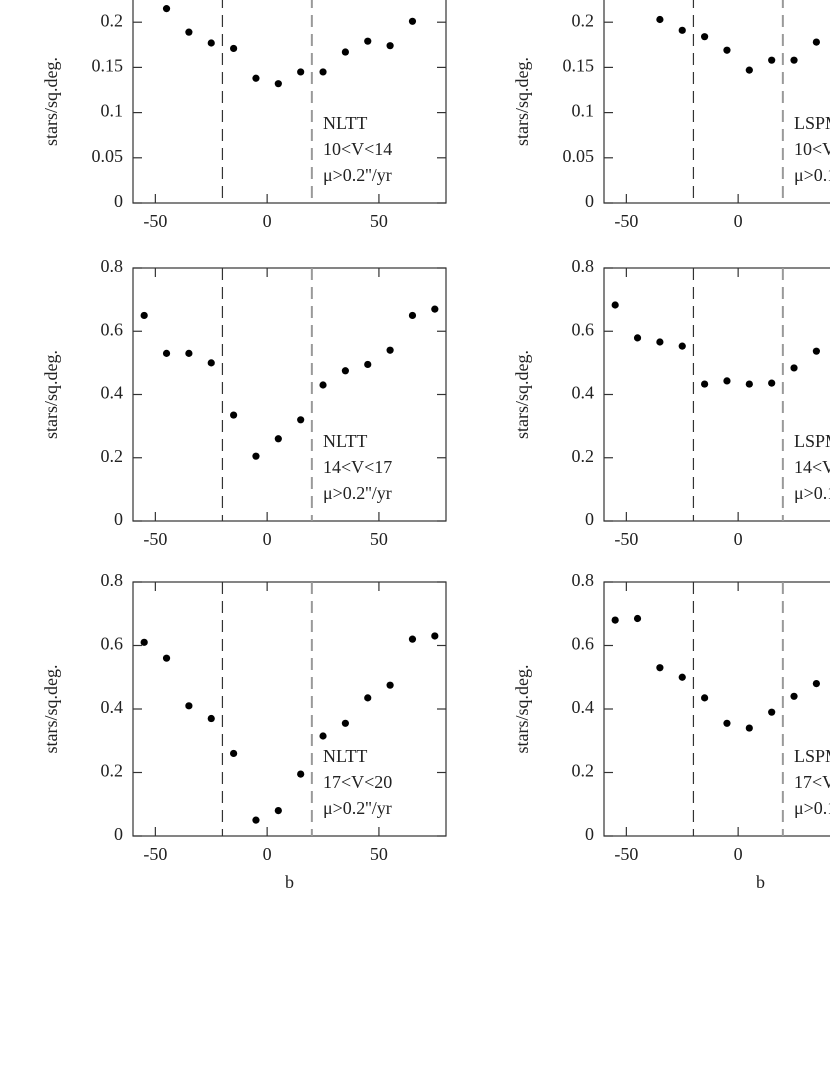  Describe the element at coordinates (357, 149) in the screenshot. I see `annotation: 10<V<14` at that location.